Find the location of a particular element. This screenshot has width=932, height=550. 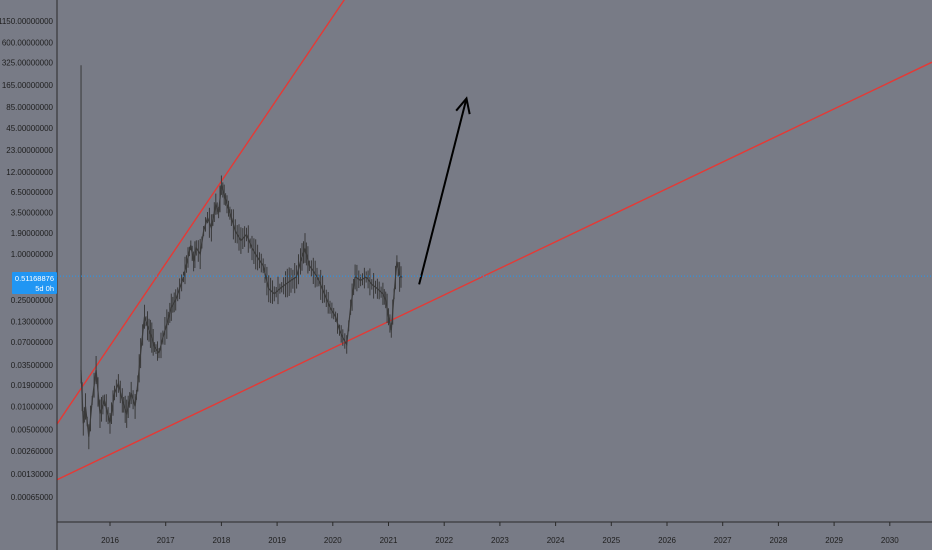

x-tick-label: 2019 is located at coordinates (277, 540).